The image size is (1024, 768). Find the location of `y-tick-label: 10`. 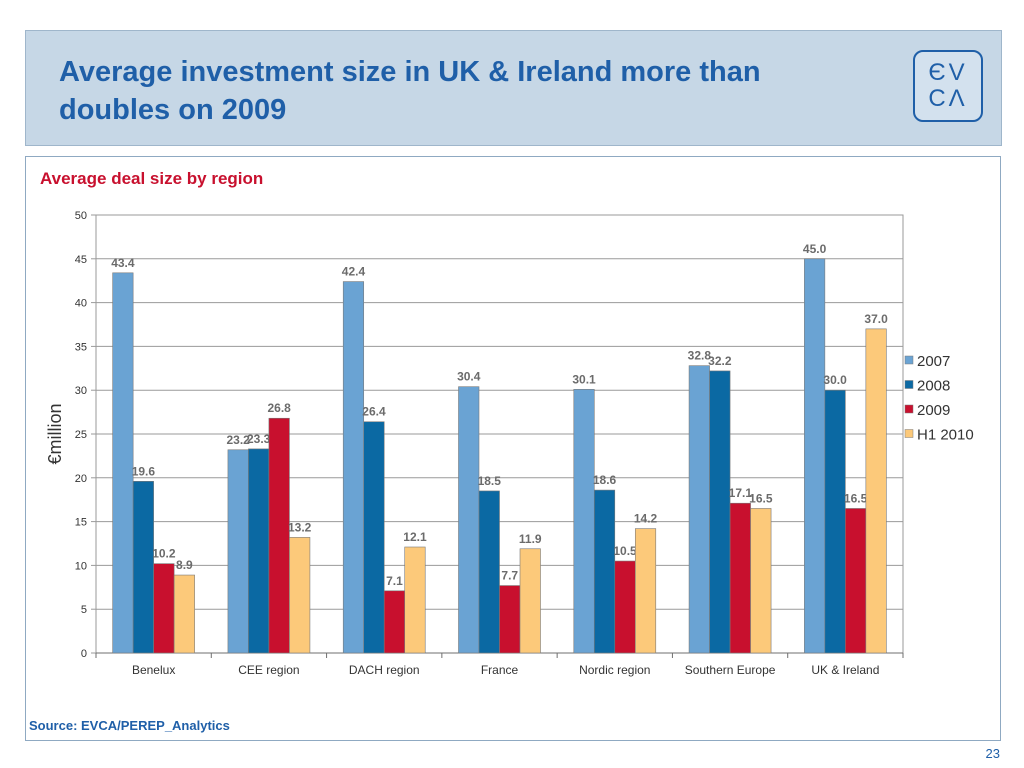

y-tick-label: 10 is located at coordinates (81, 566).